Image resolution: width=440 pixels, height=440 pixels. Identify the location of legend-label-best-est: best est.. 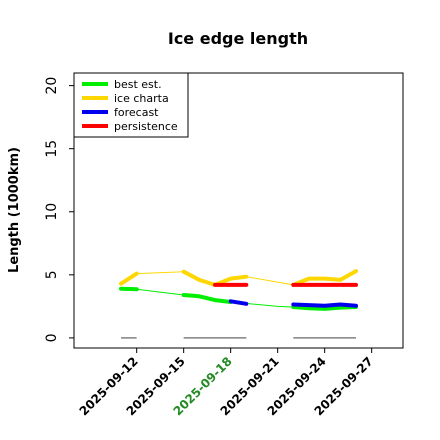
(138, 84).